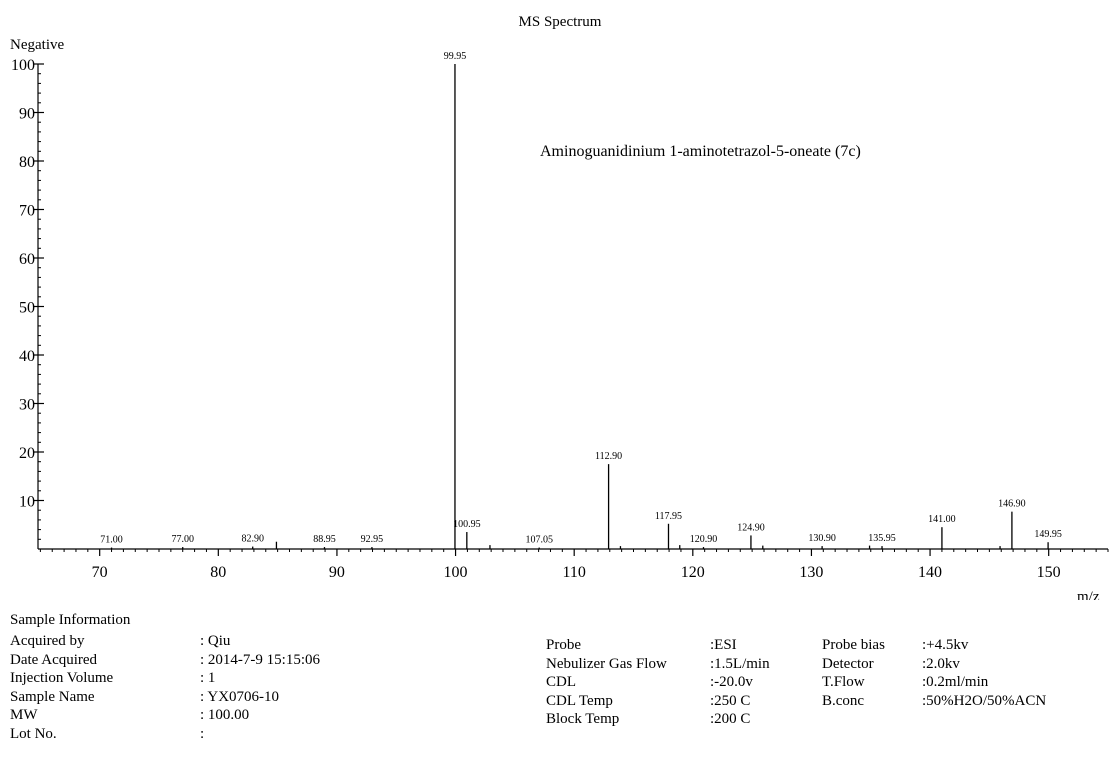 The width and height of the screenshot is (1110, 762). Describe the element at coordinates (730, 719) in the screenshot. I see `instrument-info-value: :200 C` at that location.